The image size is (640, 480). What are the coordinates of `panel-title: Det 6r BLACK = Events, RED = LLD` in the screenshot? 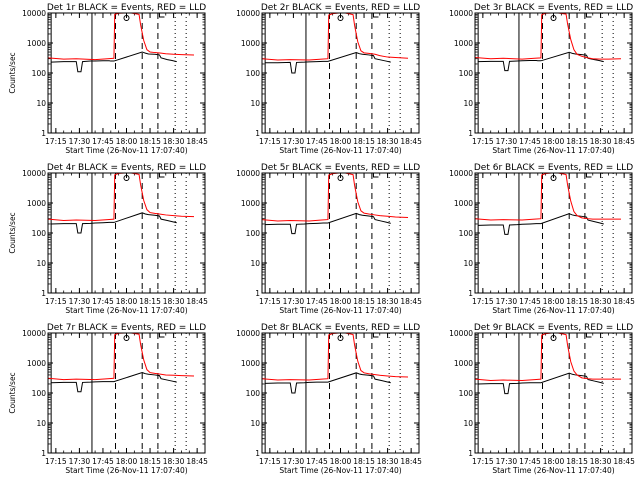 It's located at (553, 168).